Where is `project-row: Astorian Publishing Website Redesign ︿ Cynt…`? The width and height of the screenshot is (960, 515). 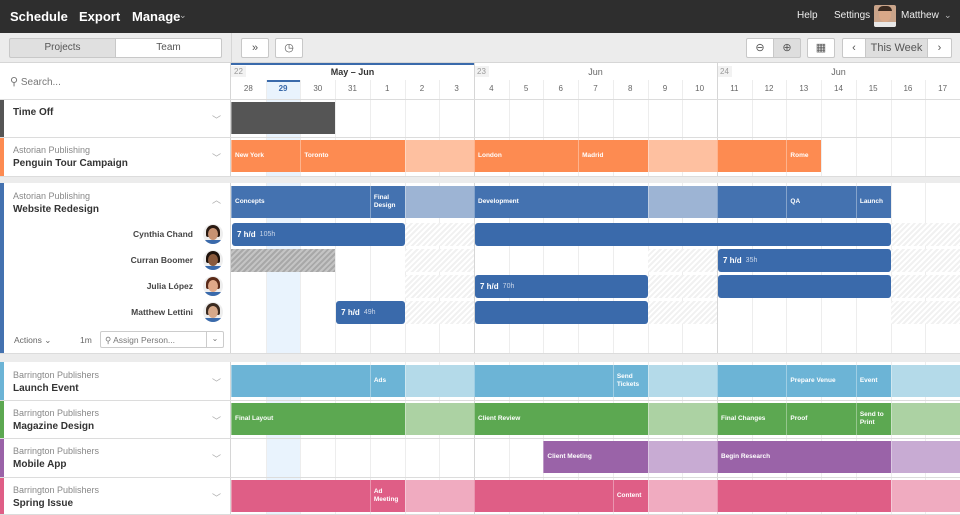 project-row: Astorian Publishing Website Redesign ︿ Cynt… is located at coordinates (115, 268).